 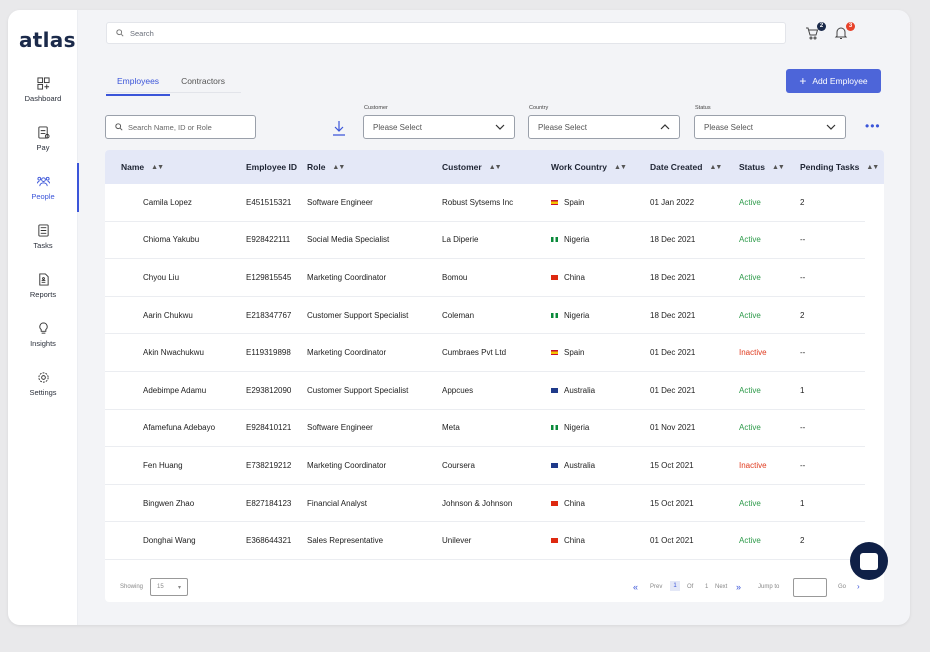 I want to click on notifications-button: 3, so click(x=844, y=32).